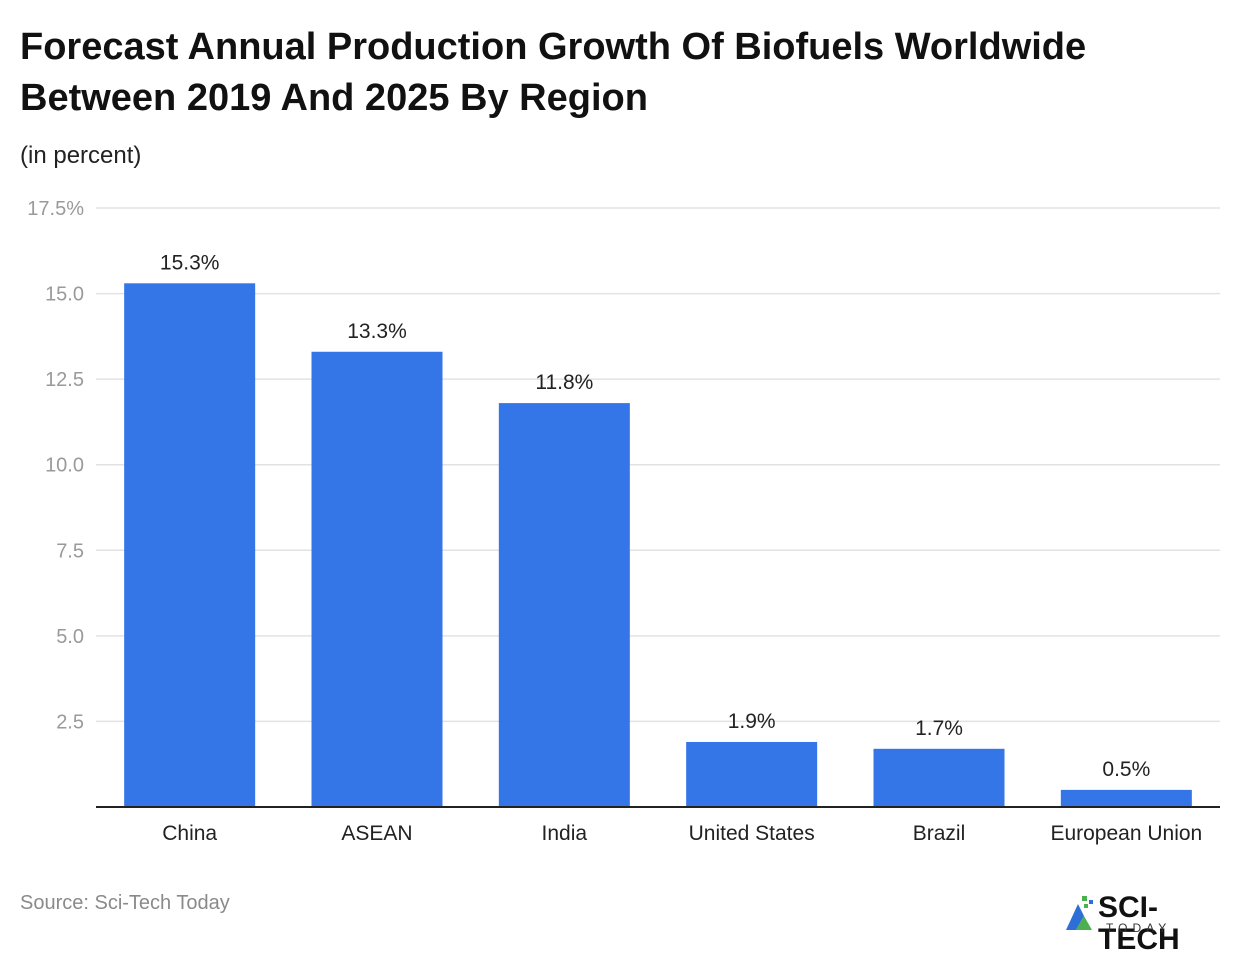  Describe the element at coordinates (190, 262) in the screenshot. I see `data-label: 15.3%` at that location.